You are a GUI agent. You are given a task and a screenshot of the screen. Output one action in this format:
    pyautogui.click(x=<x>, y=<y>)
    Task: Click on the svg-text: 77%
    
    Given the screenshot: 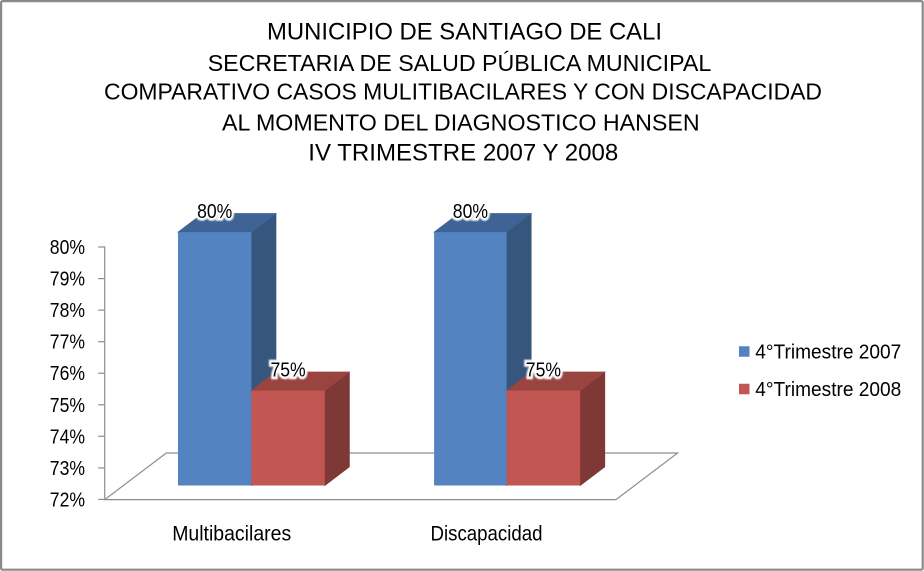 What is the action you would take?
    pyautogui.click(x=67, y=343)
    